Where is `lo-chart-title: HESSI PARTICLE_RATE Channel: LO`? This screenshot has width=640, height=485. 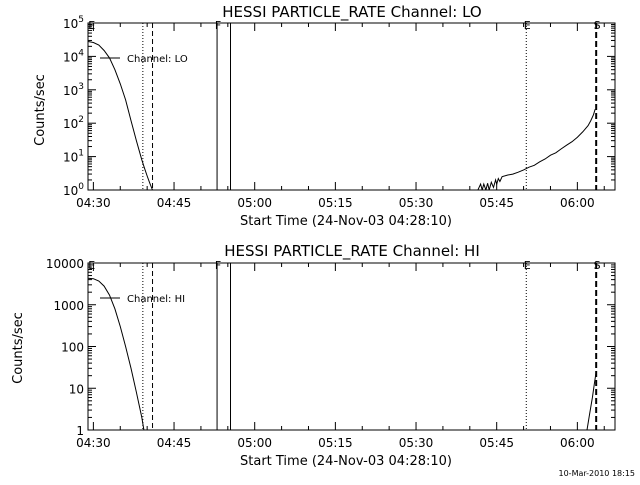 lo-chart-title: HESSI PARTICLE_RATE Channel: LO is located at coordinates (351, 12).